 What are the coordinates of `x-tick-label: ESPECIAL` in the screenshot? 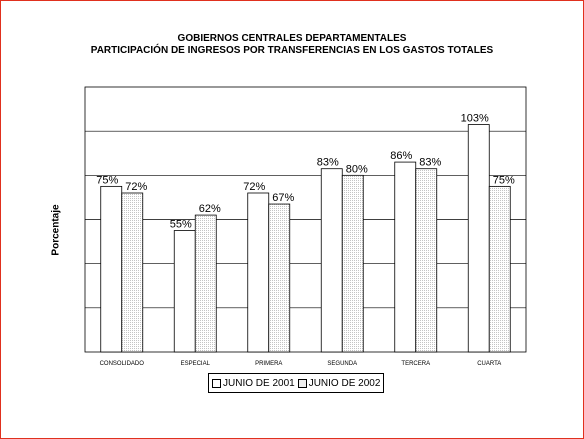 It's located at (196, 364).